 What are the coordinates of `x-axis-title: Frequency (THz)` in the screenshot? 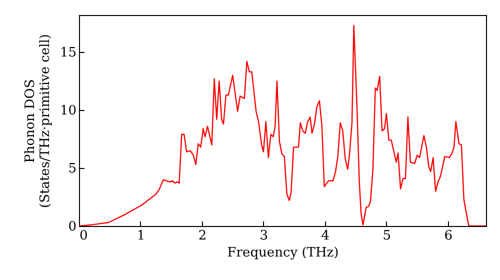 It's located at (283, 253).